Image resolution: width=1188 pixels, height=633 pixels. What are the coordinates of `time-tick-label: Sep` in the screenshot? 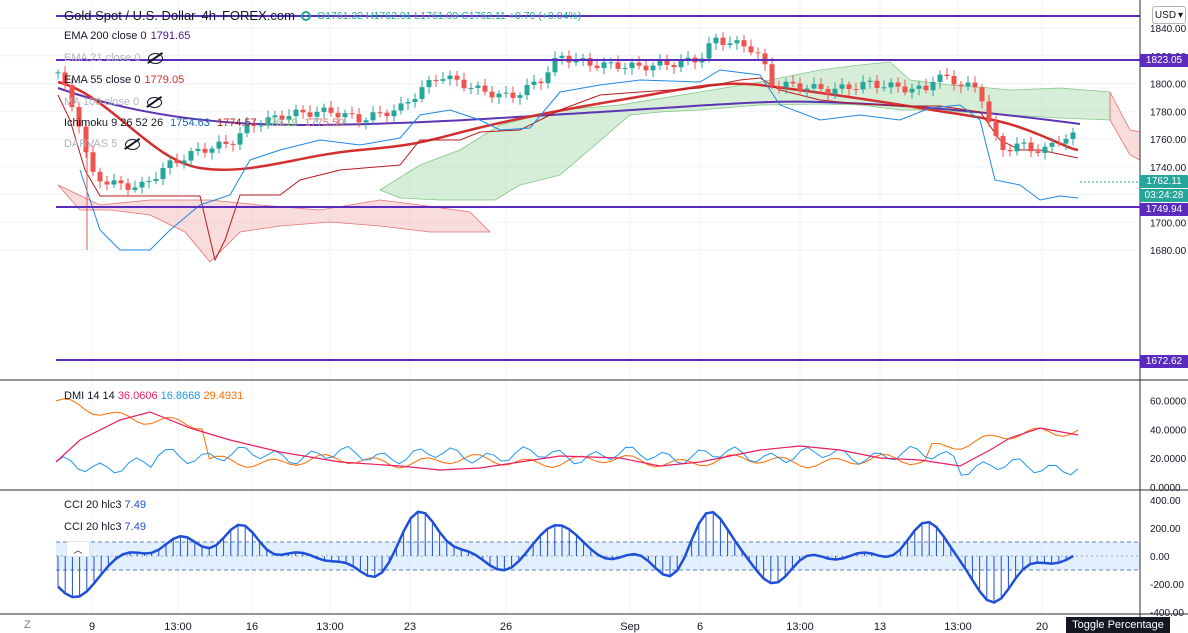 It's located at (630, 627).